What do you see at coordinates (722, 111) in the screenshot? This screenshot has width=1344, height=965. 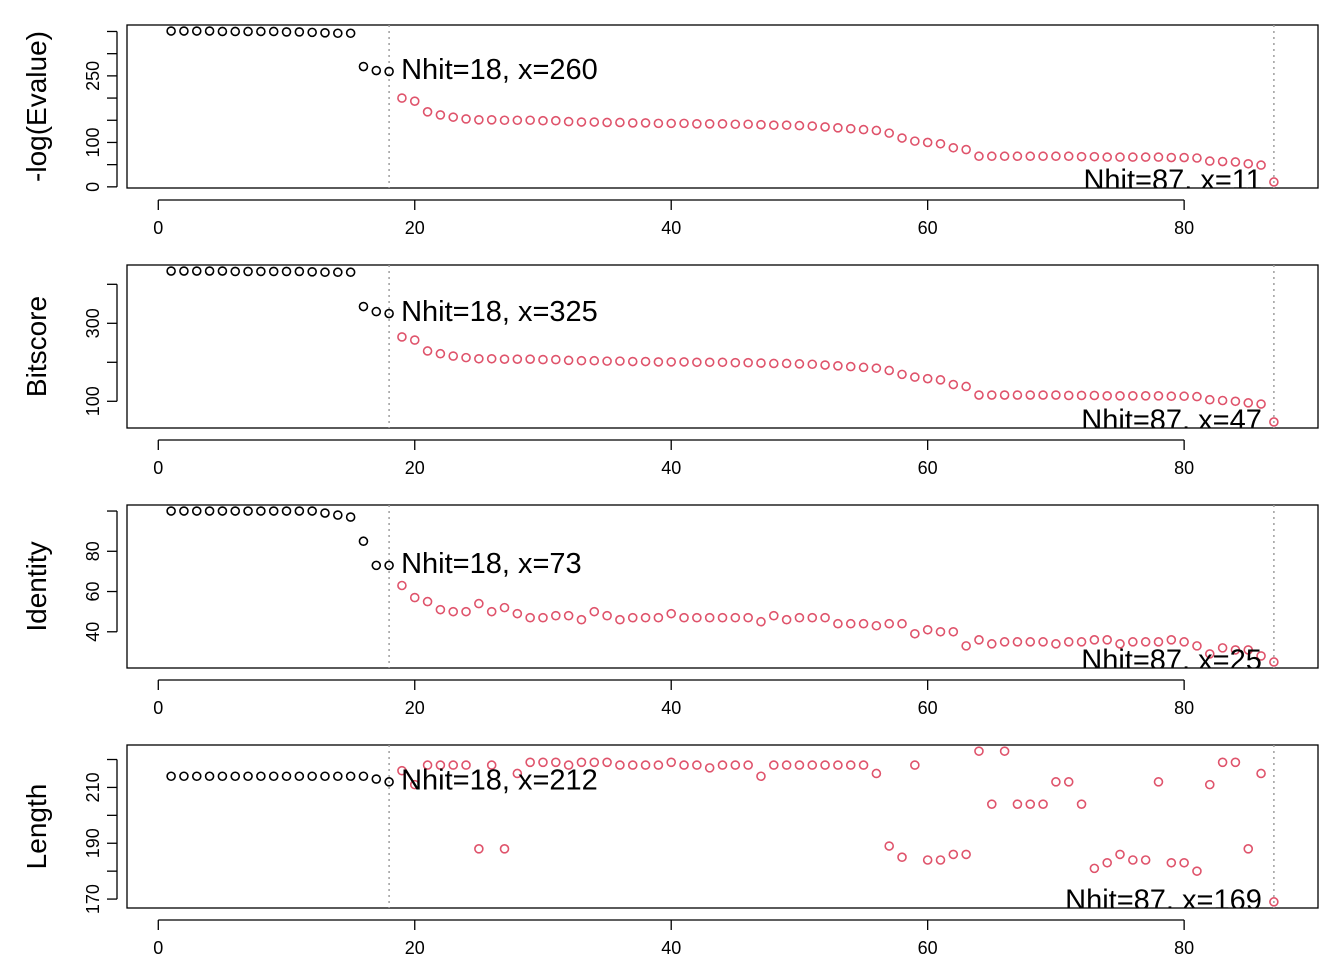 I see `plot-area: Nhit=18, x=260 Nhit=87, x=11` at bounding box center [722, 111].